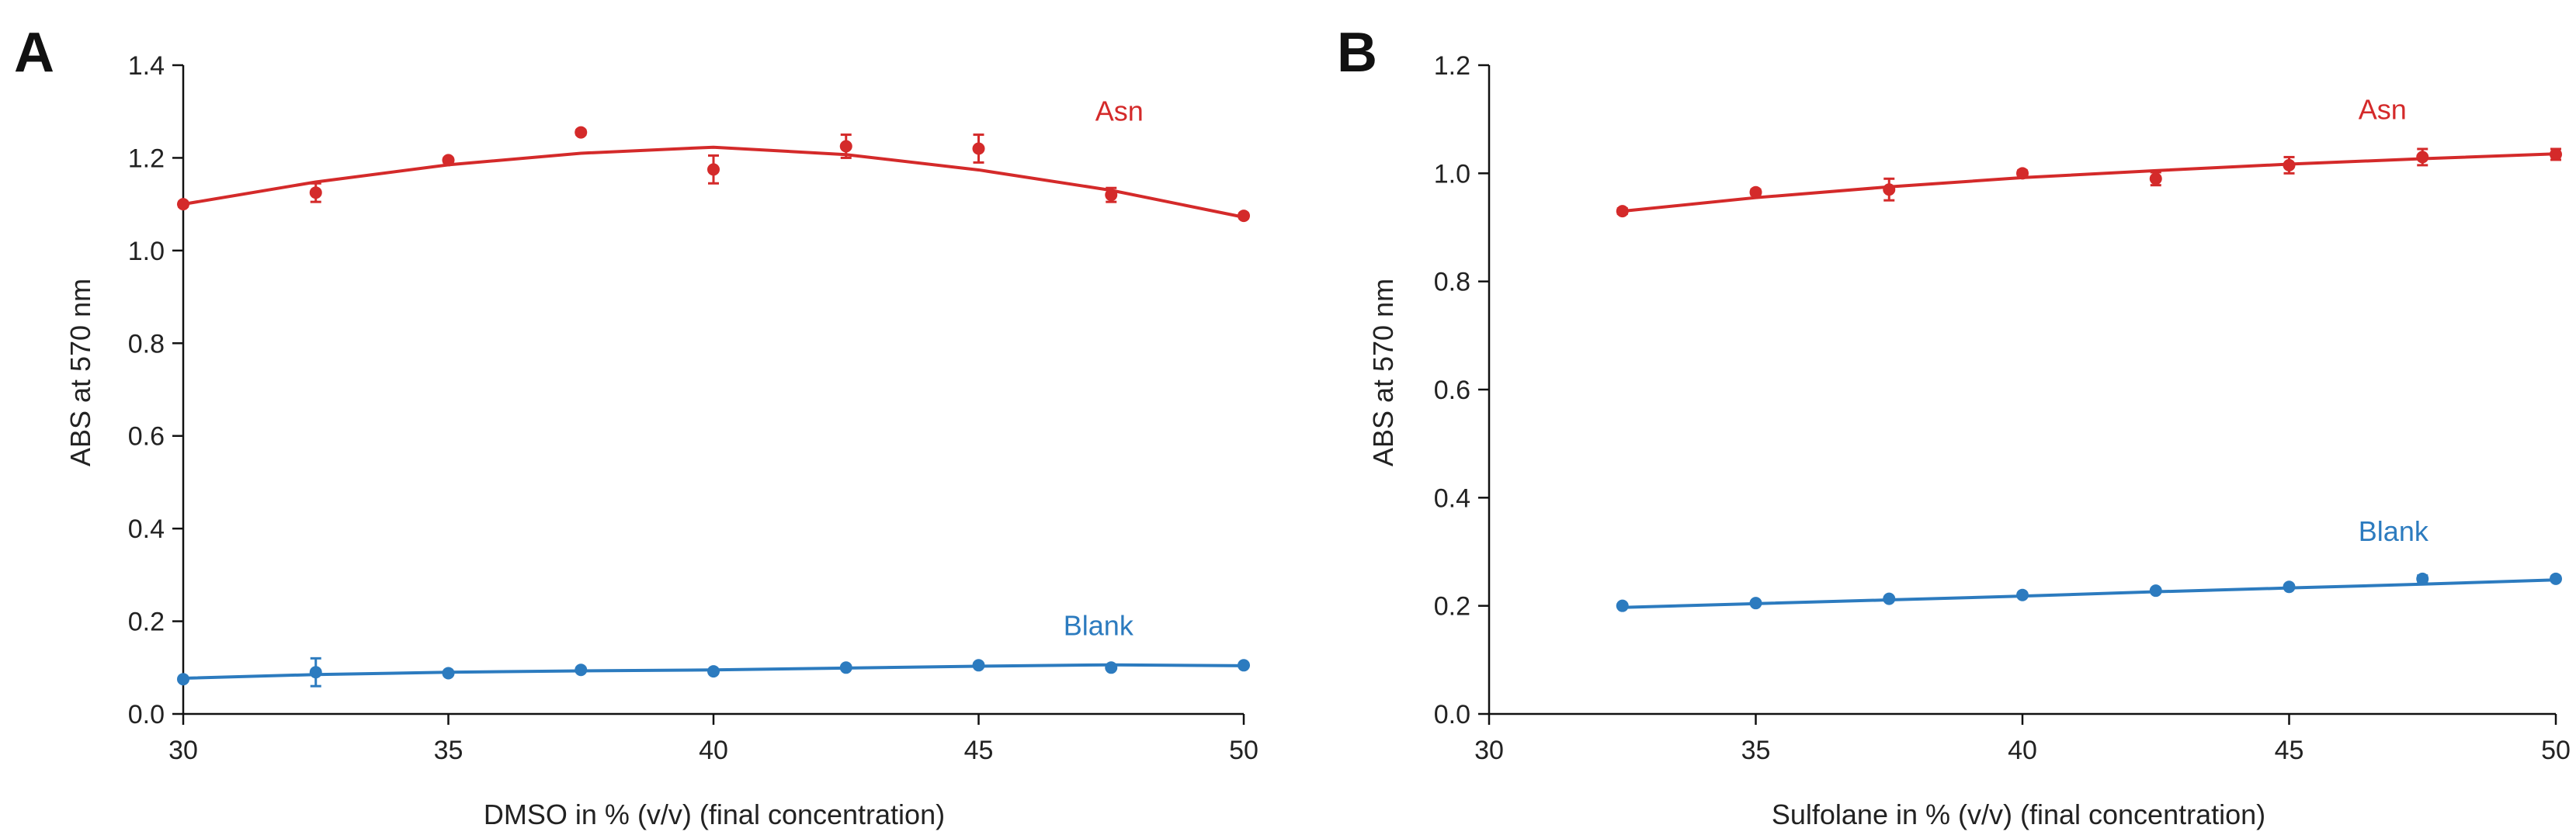 Image resolution: width=2576 pixels, height=835 pixels. I want to click on panel-b-y-tick-label: 0.4, so click(1452, 498).